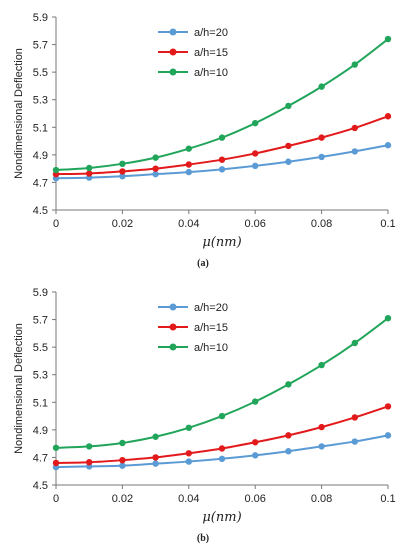 The width and height of the screenshot is (407, 550). I want to click on chart-b-y-tick-label: 4.5, so click(40, 486).